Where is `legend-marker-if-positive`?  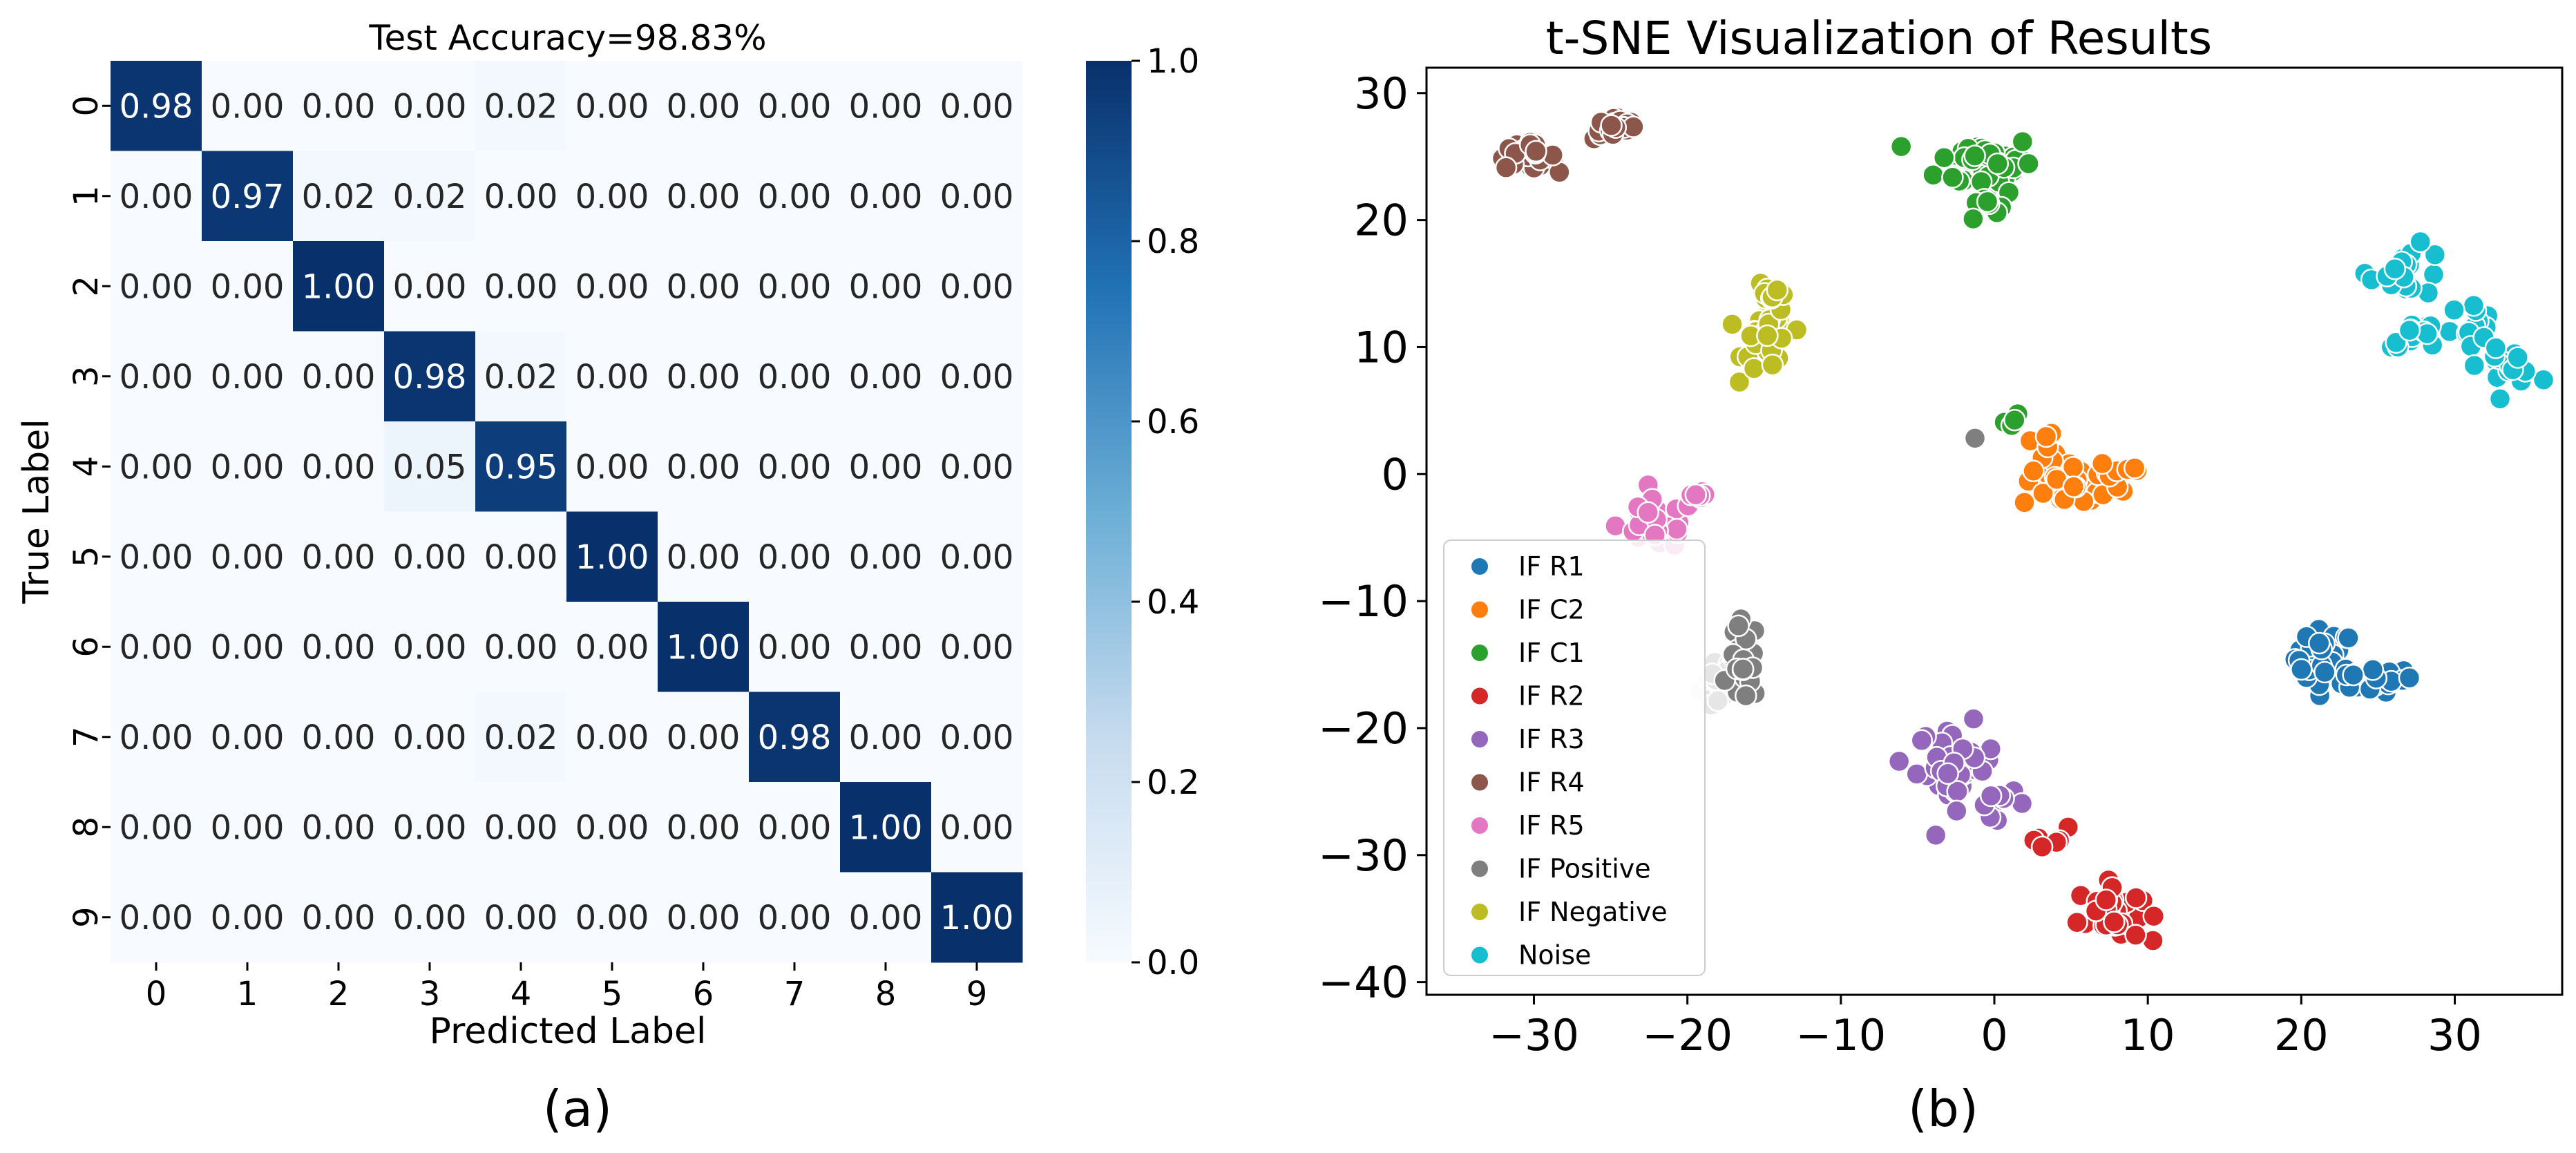
legend-marker-if-positive is located at coordinates (1479, 869).